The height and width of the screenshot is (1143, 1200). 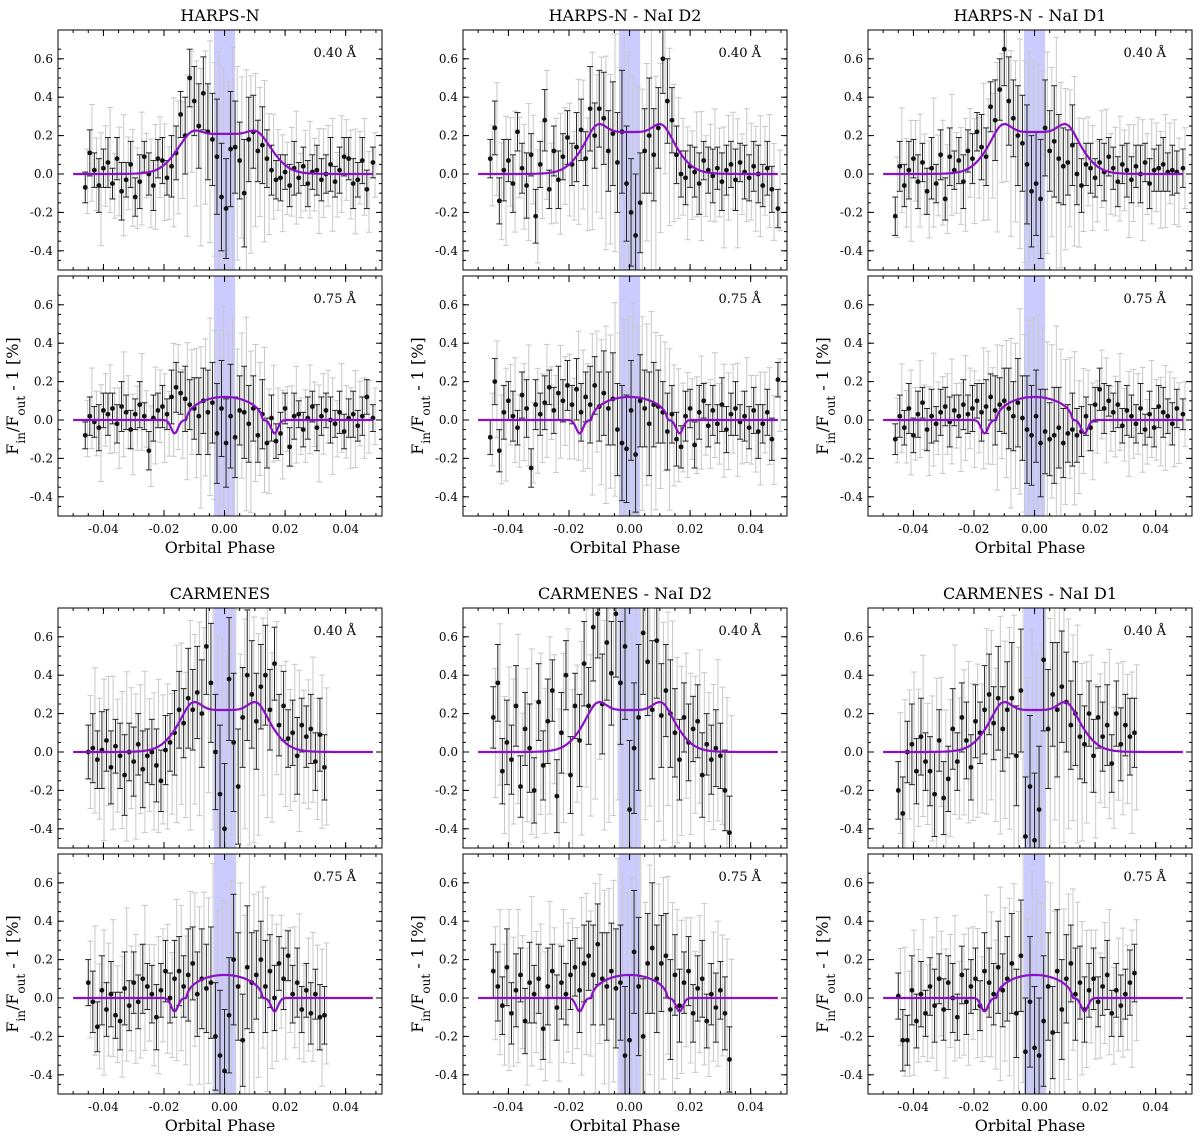 What do you see at coordinates (164, 529) in the screenshot?
I see `x-tick-label: -0.02` at bounding box center [164, 529].